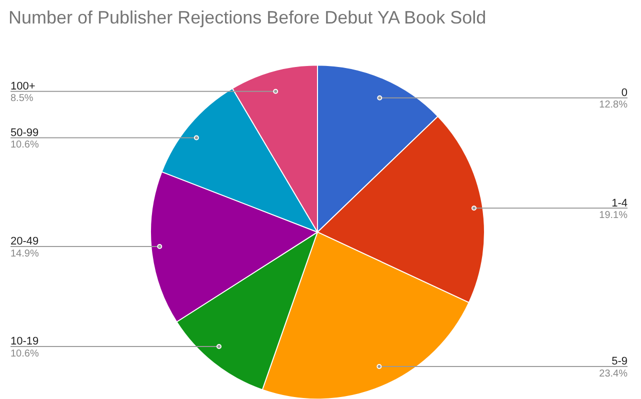 The image size is (641, 399). Describe the element at coordinates (620, 203) in the screenshot. I see `slice-label: 1-4` at that location.